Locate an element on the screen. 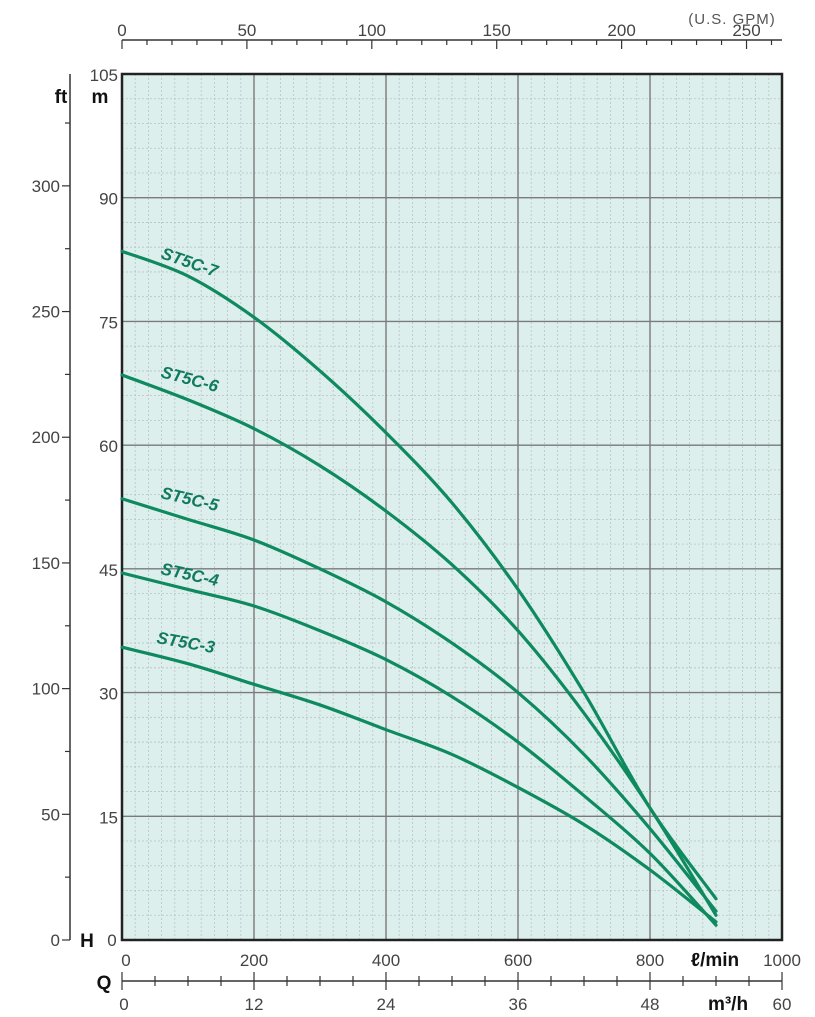  m-tick-label: 105 is located at coordinates (104, 75).